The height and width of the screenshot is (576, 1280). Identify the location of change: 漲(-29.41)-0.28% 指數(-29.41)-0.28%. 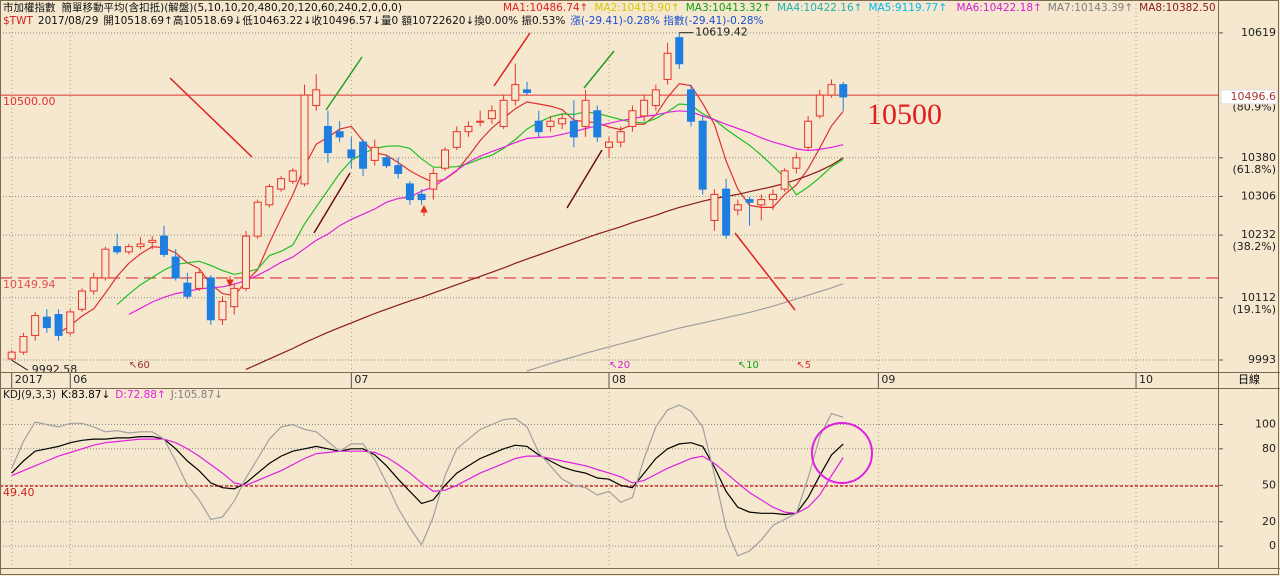
(666, 20).